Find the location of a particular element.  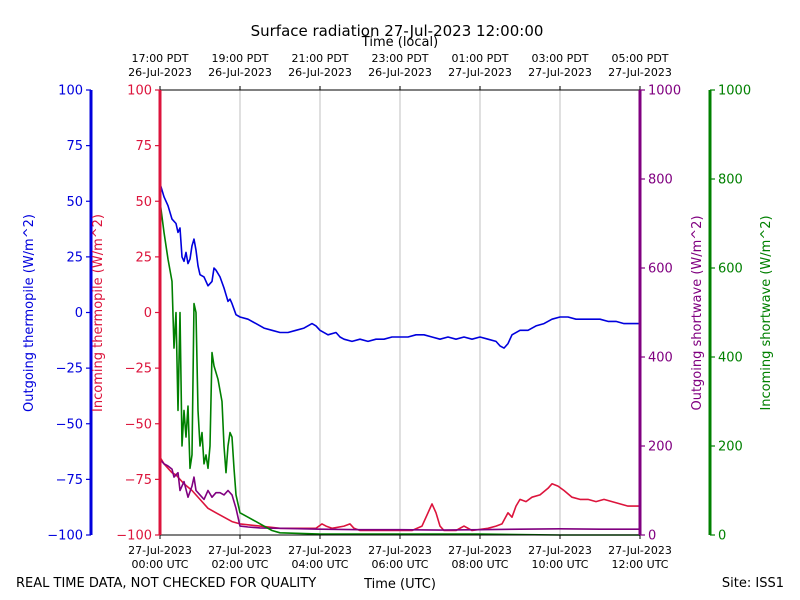

x-tick-label-local-time: 03:00 PDT is located at coordinates (559, 58).